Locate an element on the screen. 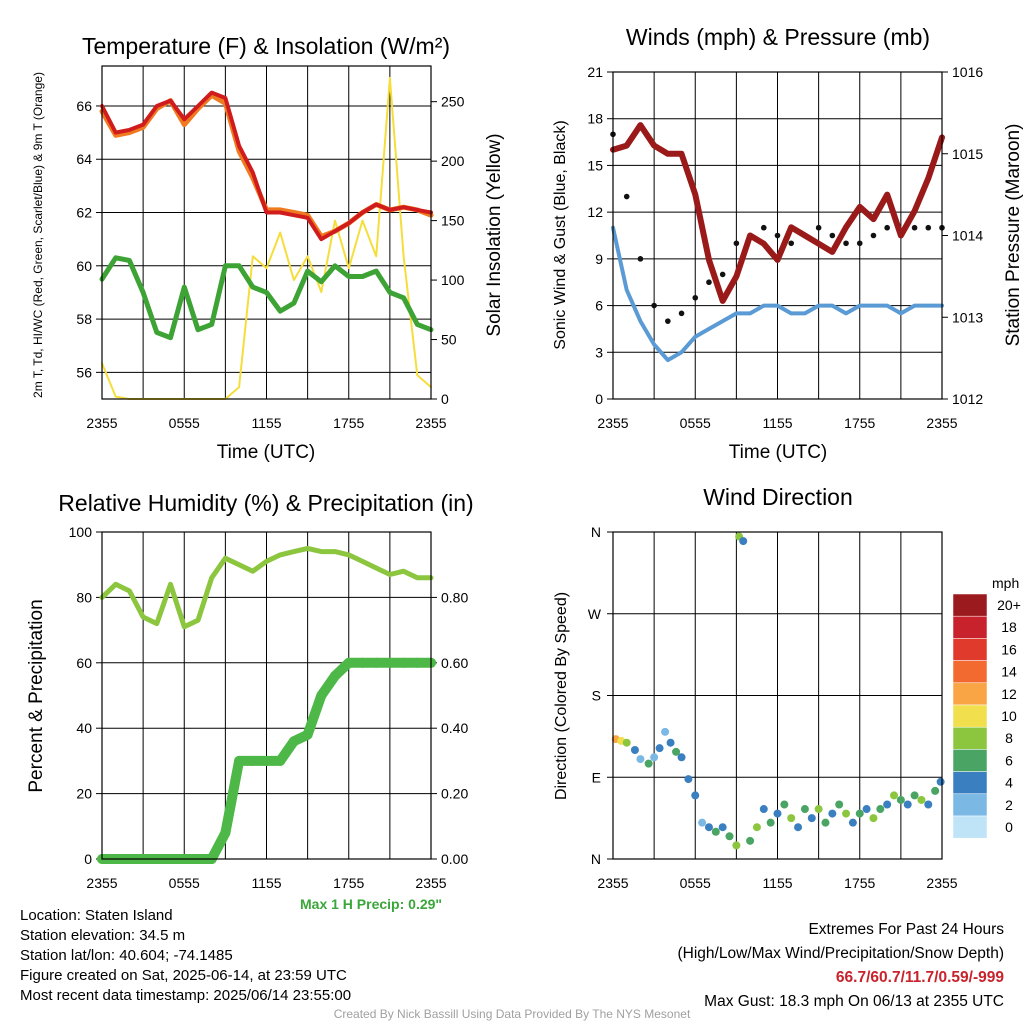  temp-y2tick-label: 50 is located at coordinates (449, 340).